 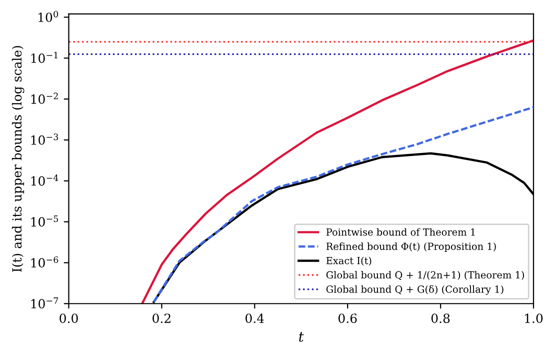 I want to click on y-tick-label: 10$^{−2}$, so click(x=44, y=98).